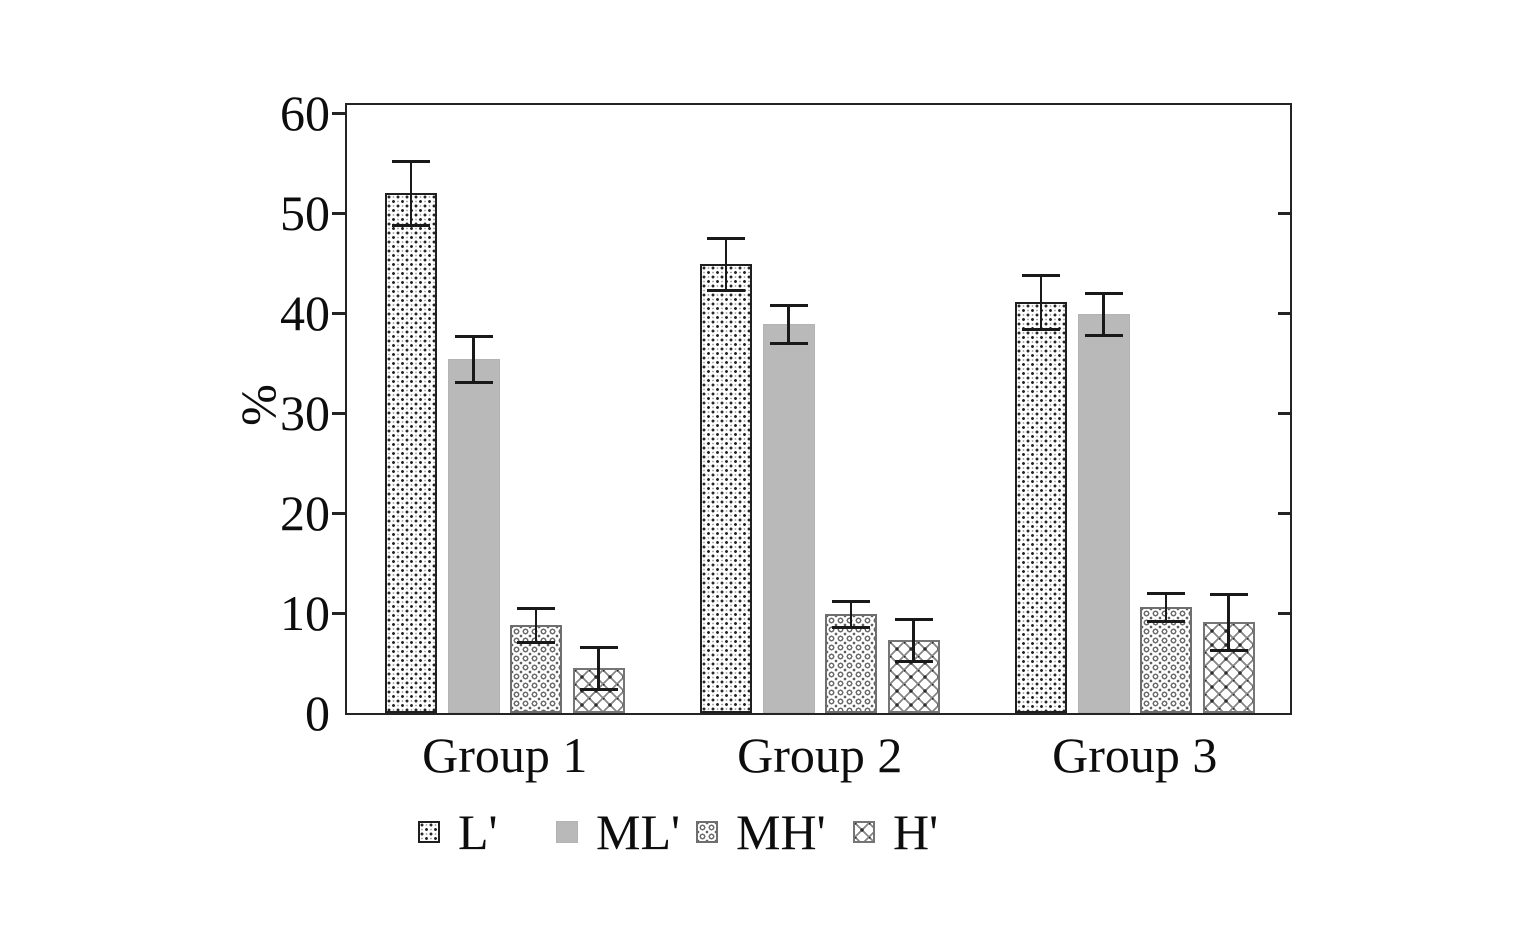 The height and width of the screenshot is (949, 1535). I want to click on legend-item-mh: MH', so click(761, 832).